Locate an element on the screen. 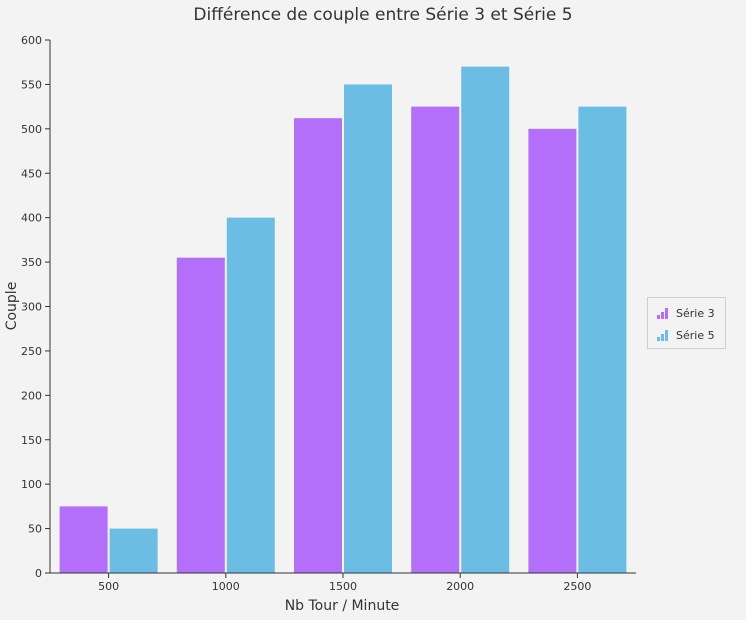 This screenshot has width=746, height=620. x-tick-label: 500 is located at coordinates (108, 586).